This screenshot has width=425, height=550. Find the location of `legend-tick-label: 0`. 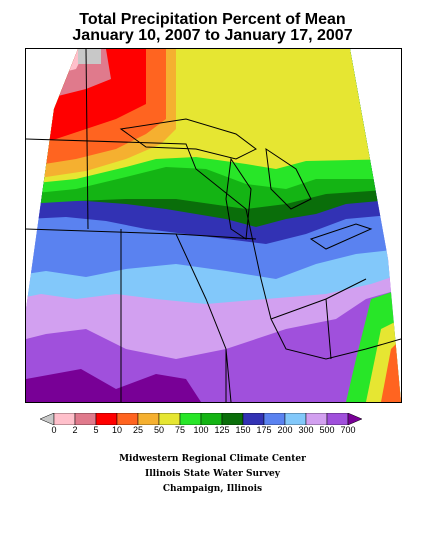

legend-tick-label: 0 is located at coordinates (54, 430).